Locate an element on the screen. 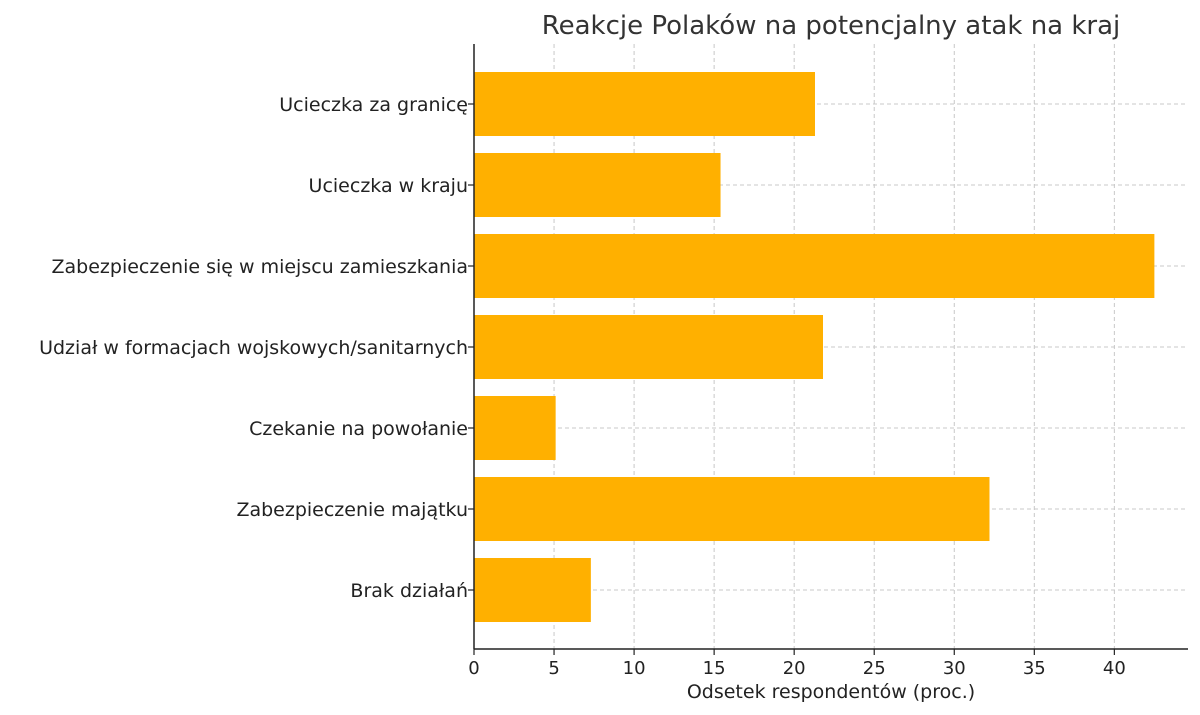 This screenshot has width=1200, height=715. x-tick-label-5: 25 is located at coordinates (874, 668).